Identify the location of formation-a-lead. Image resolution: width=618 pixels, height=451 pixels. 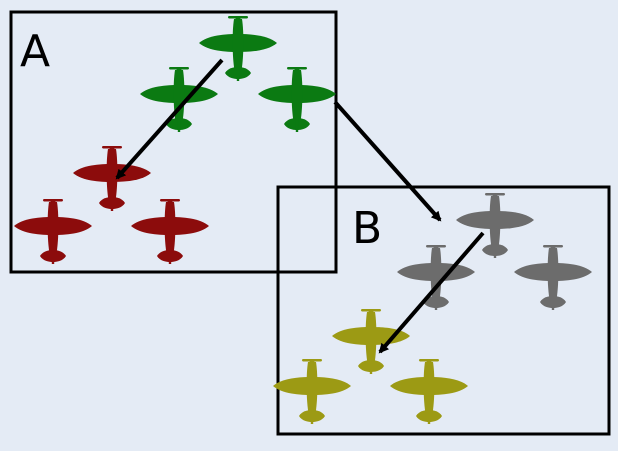
(238, 74).